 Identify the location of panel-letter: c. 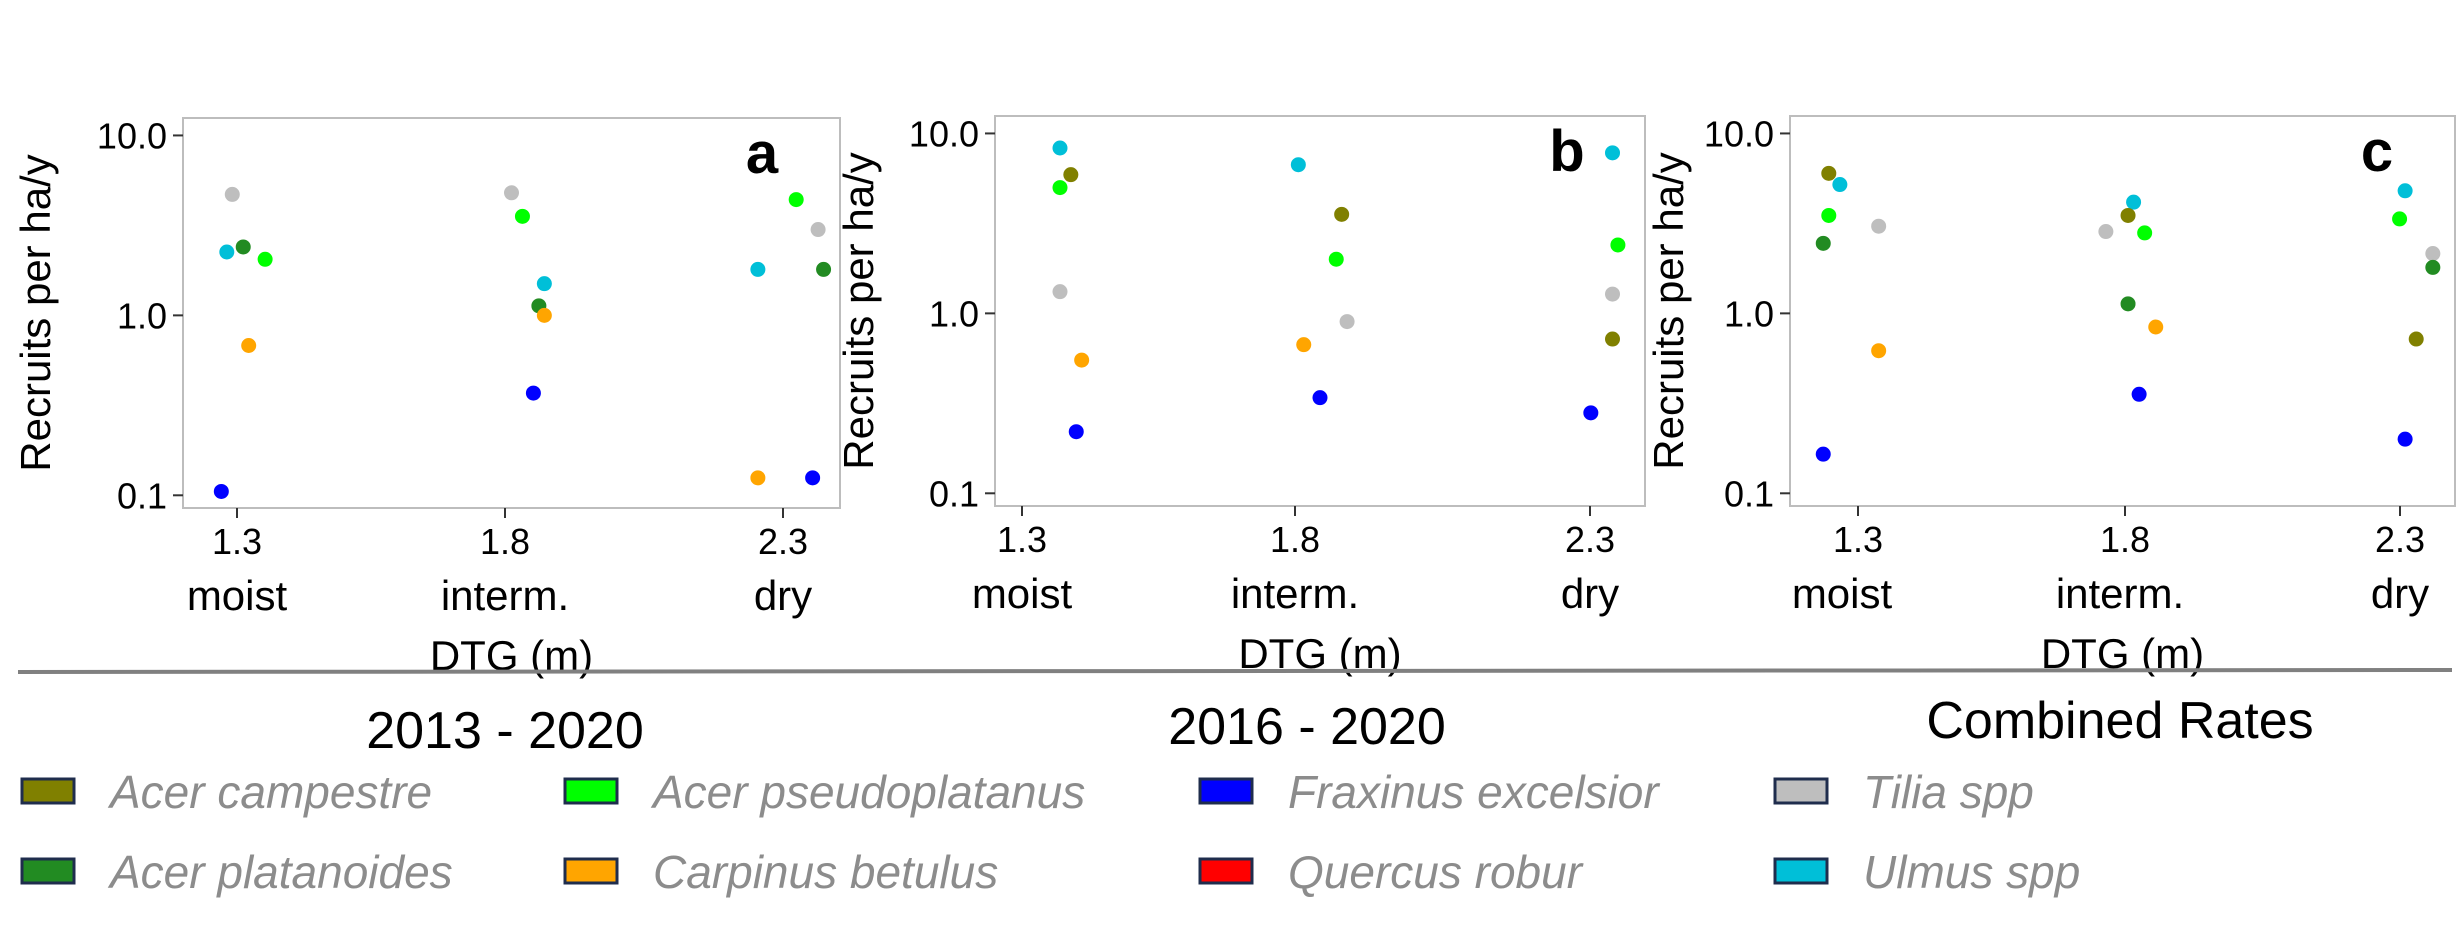
(2377, 151).